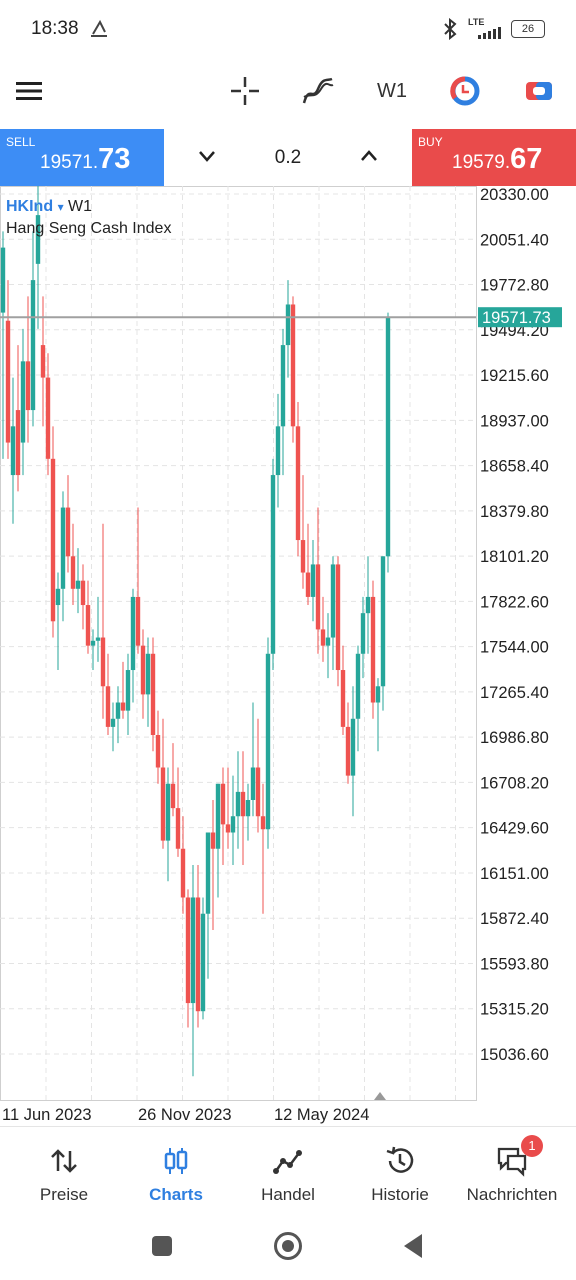 Image resolution: width=576 pixels, height=1280 pixels. I want to click on menu-icon, so click(29, 91).